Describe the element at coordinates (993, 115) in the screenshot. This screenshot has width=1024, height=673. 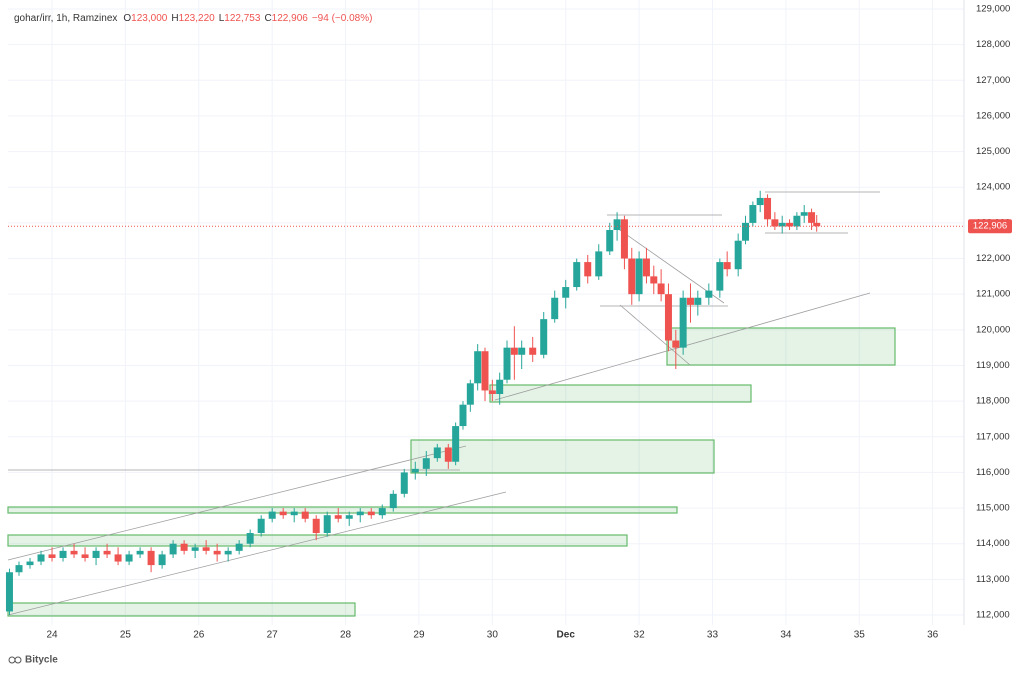
I see `y-tick-label: 126,000` at that location.